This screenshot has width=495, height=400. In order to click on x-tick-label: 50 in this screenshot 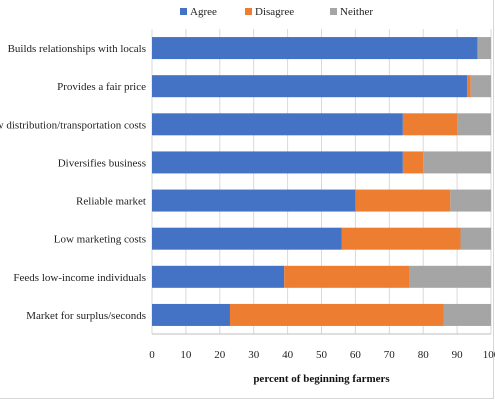, I will do `click(322, 355)`.